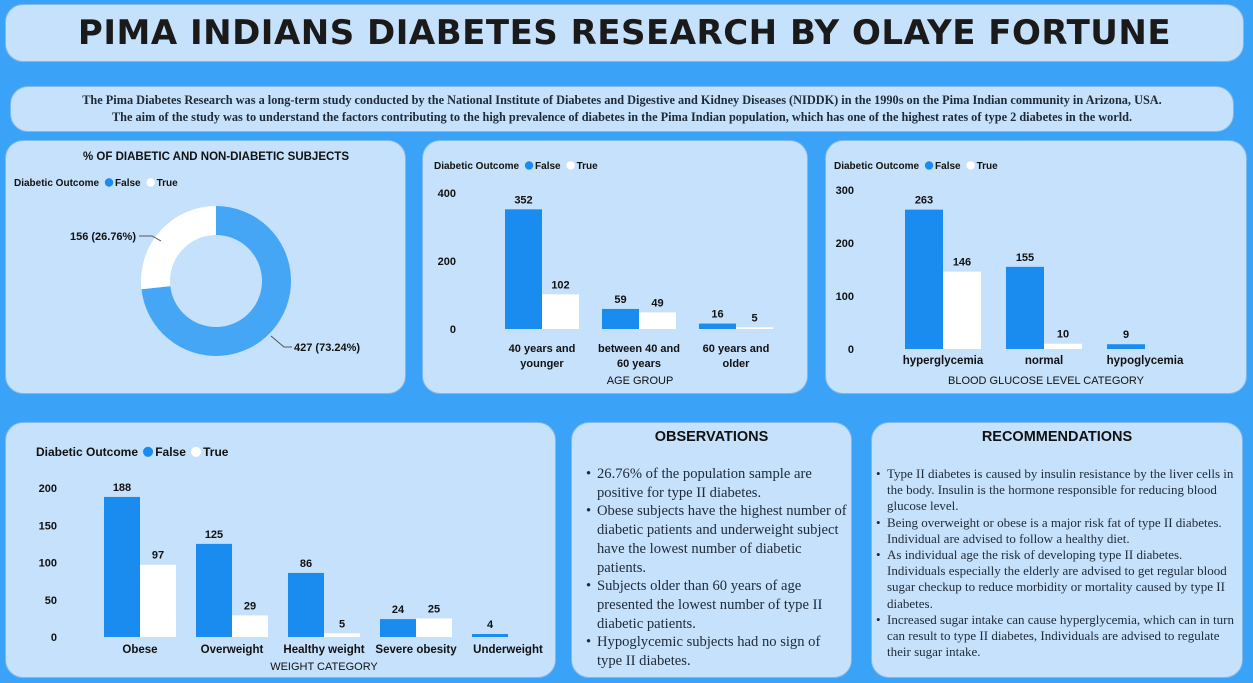 The width and height of the screenshot is (1253, 683). What do you see at coordinates (711, 437) in the screenshot?
I see `observations-title: OBSERVATIONS` at bounding box center [711, 437].